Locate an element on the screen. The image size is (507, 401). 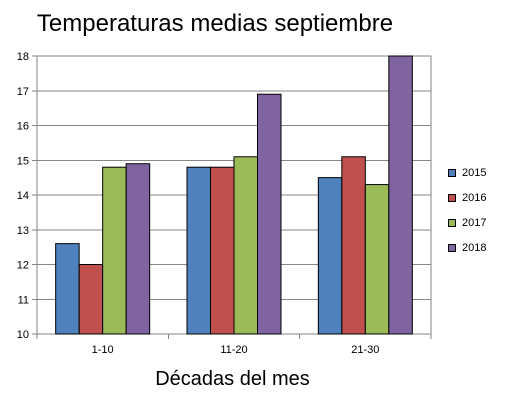
chart-title: Temperaturas medias septiembre is located at coordinates (215, 23).